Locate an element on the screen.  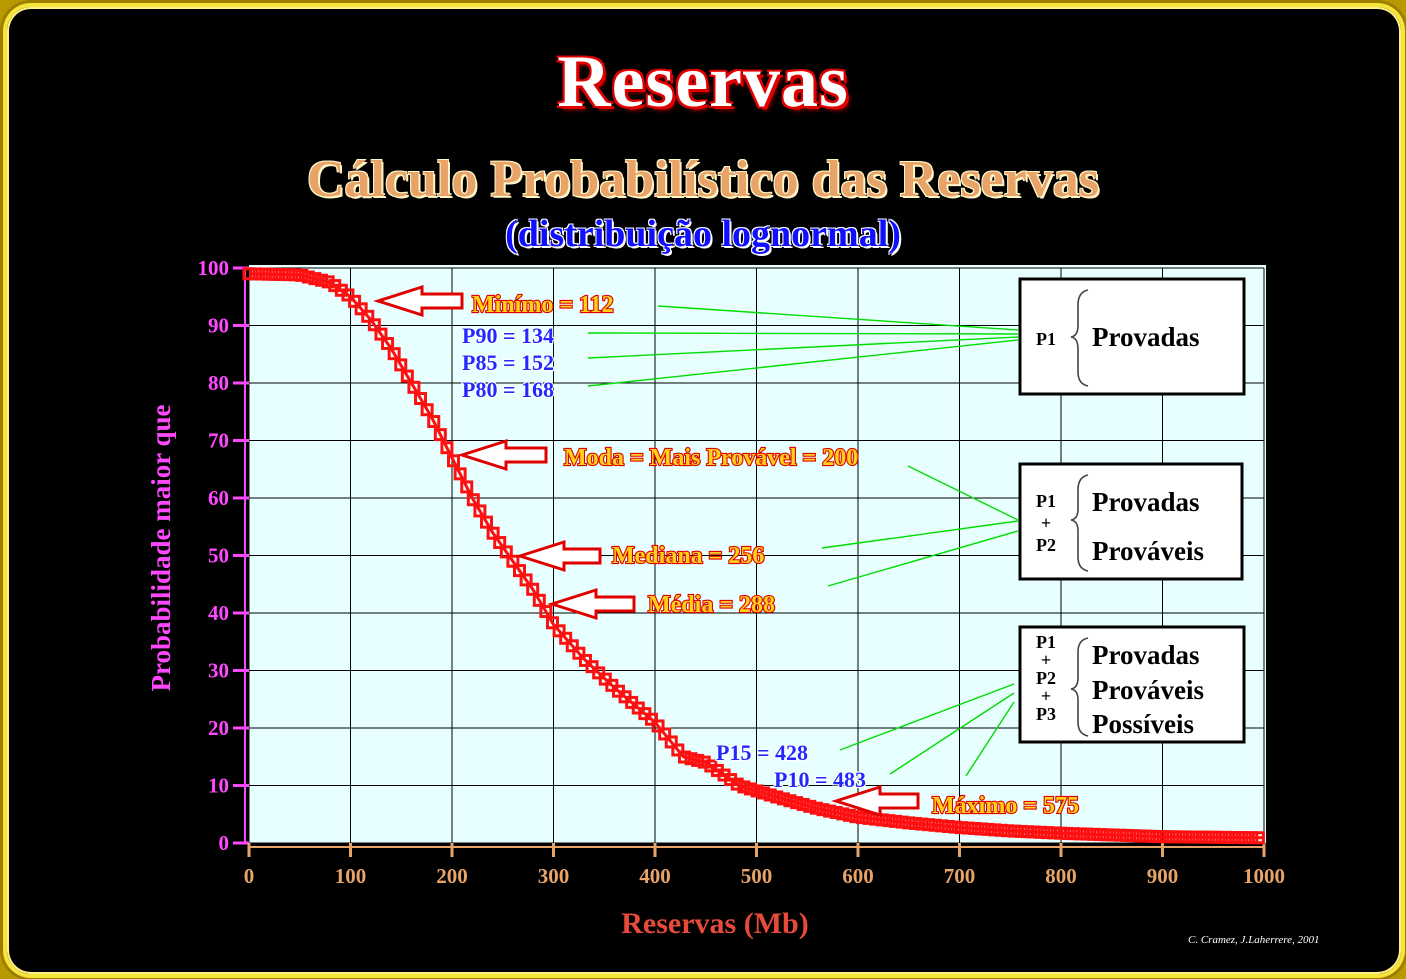
x-tick-label: 1000 is located at coordinates (1264, 876).